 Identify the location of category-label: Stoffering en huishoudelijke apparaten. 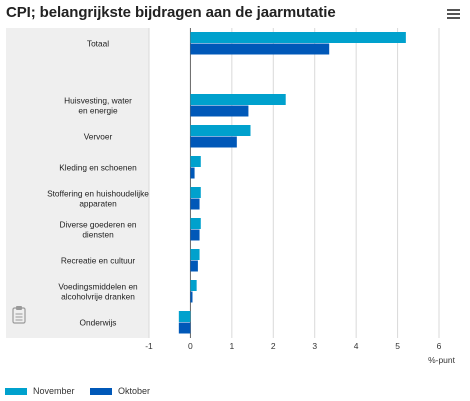
(98, 199).